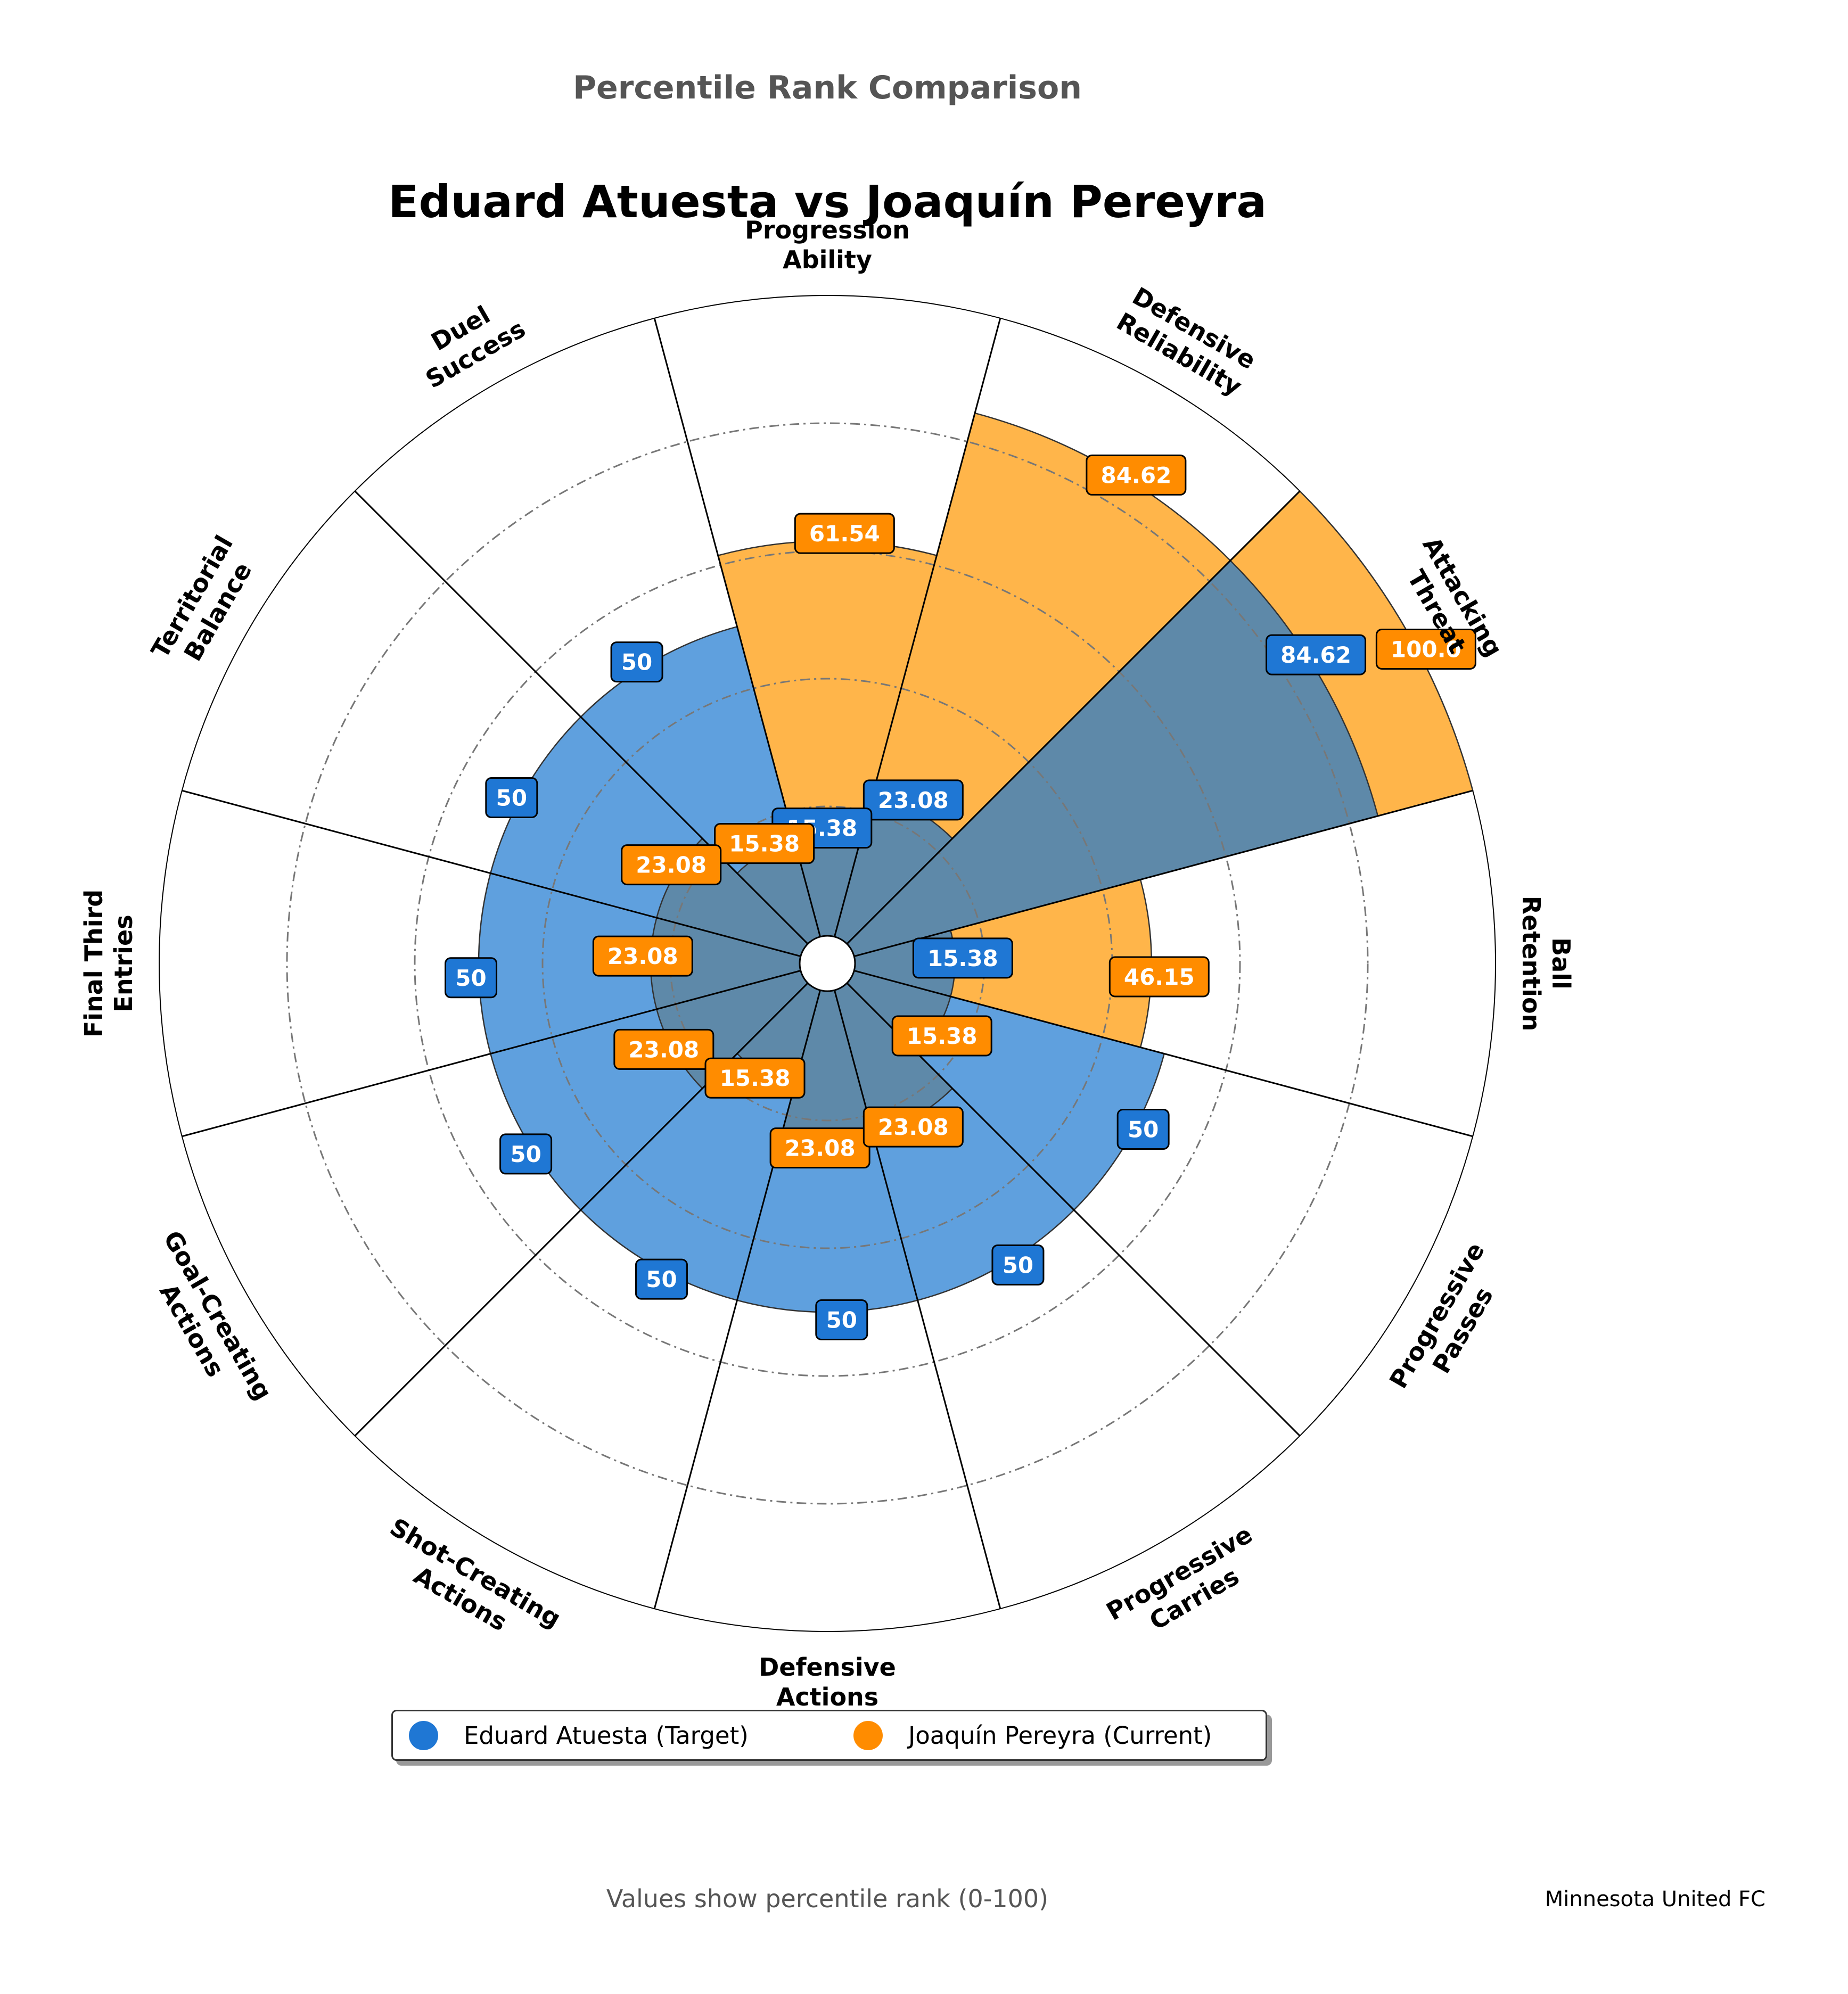 This screenshot has width=1848, height=1994. I want to click on value-label-current-9: 23.08, so click(821, 1148).